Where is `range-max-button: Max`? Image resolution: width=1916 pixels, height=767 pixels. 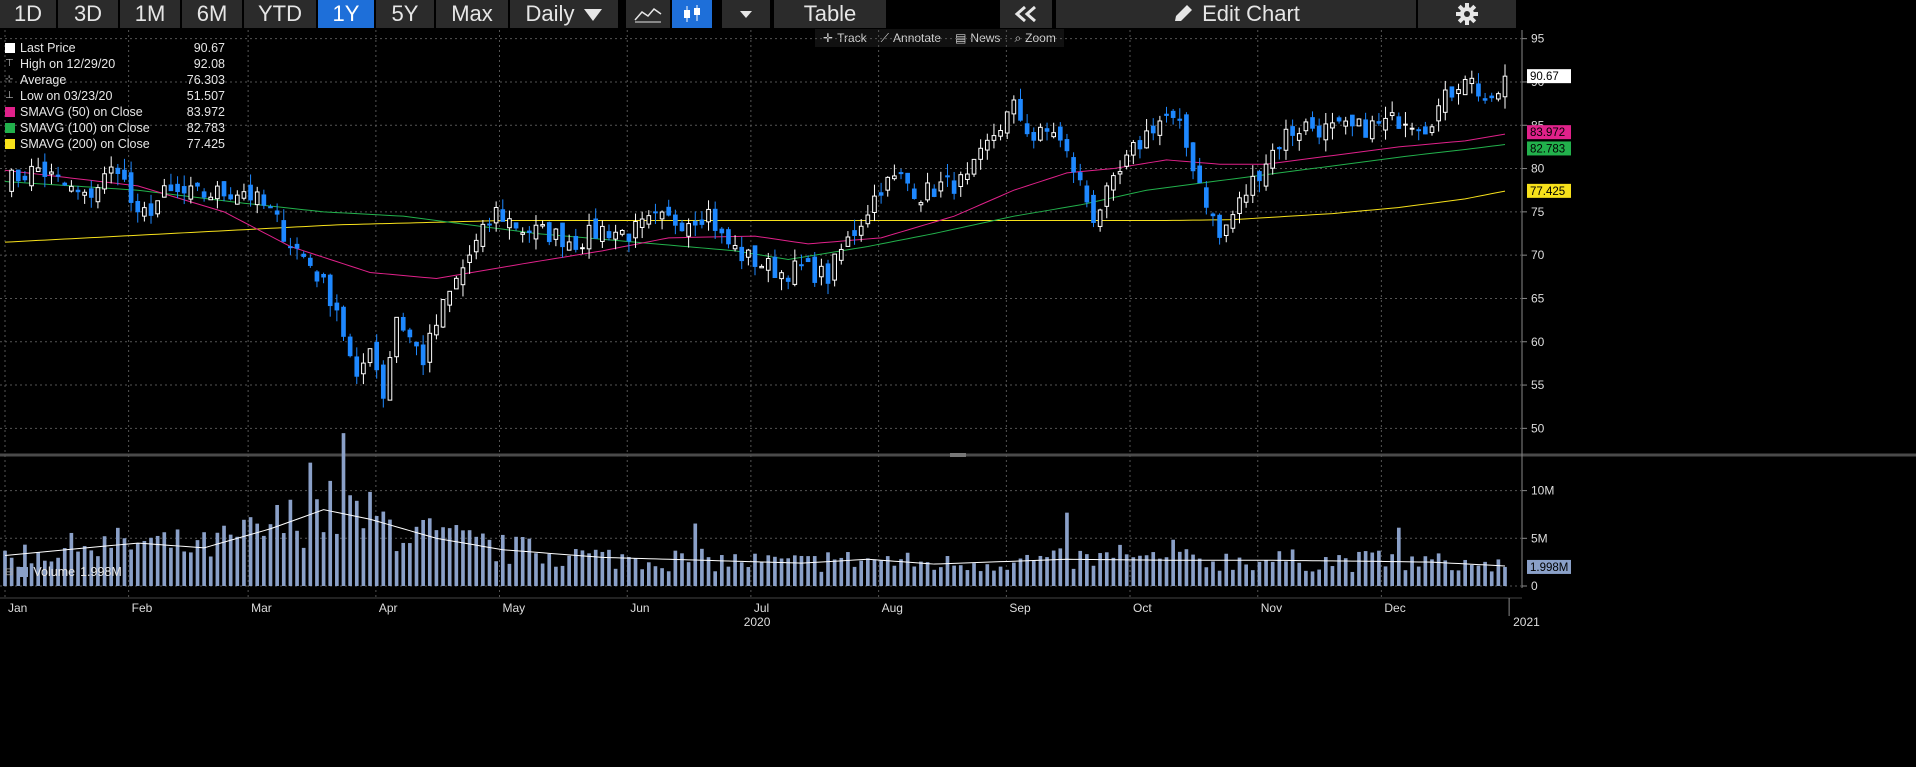 range-max-button: Max is located at coordinates (472, 14).